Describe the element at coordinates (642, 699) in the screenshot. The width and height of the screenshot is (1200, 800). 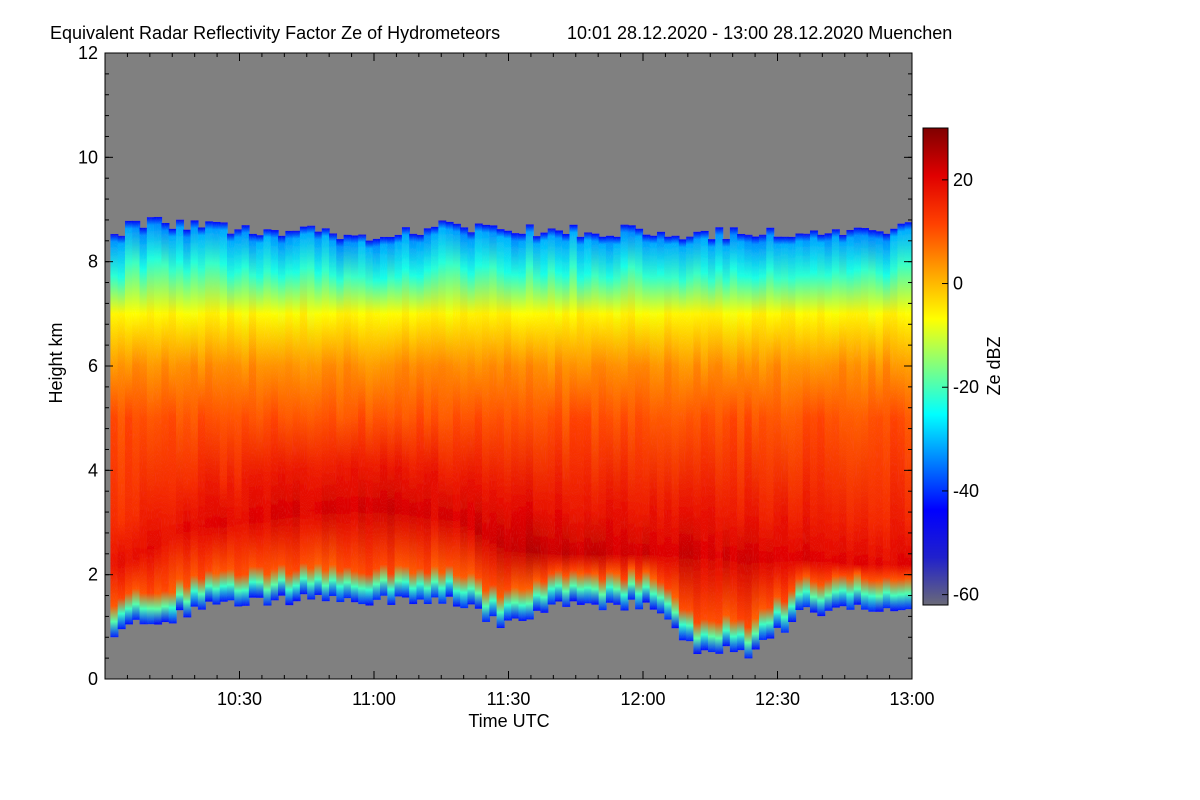
I see `x-tick-label: 12:00` at that location.